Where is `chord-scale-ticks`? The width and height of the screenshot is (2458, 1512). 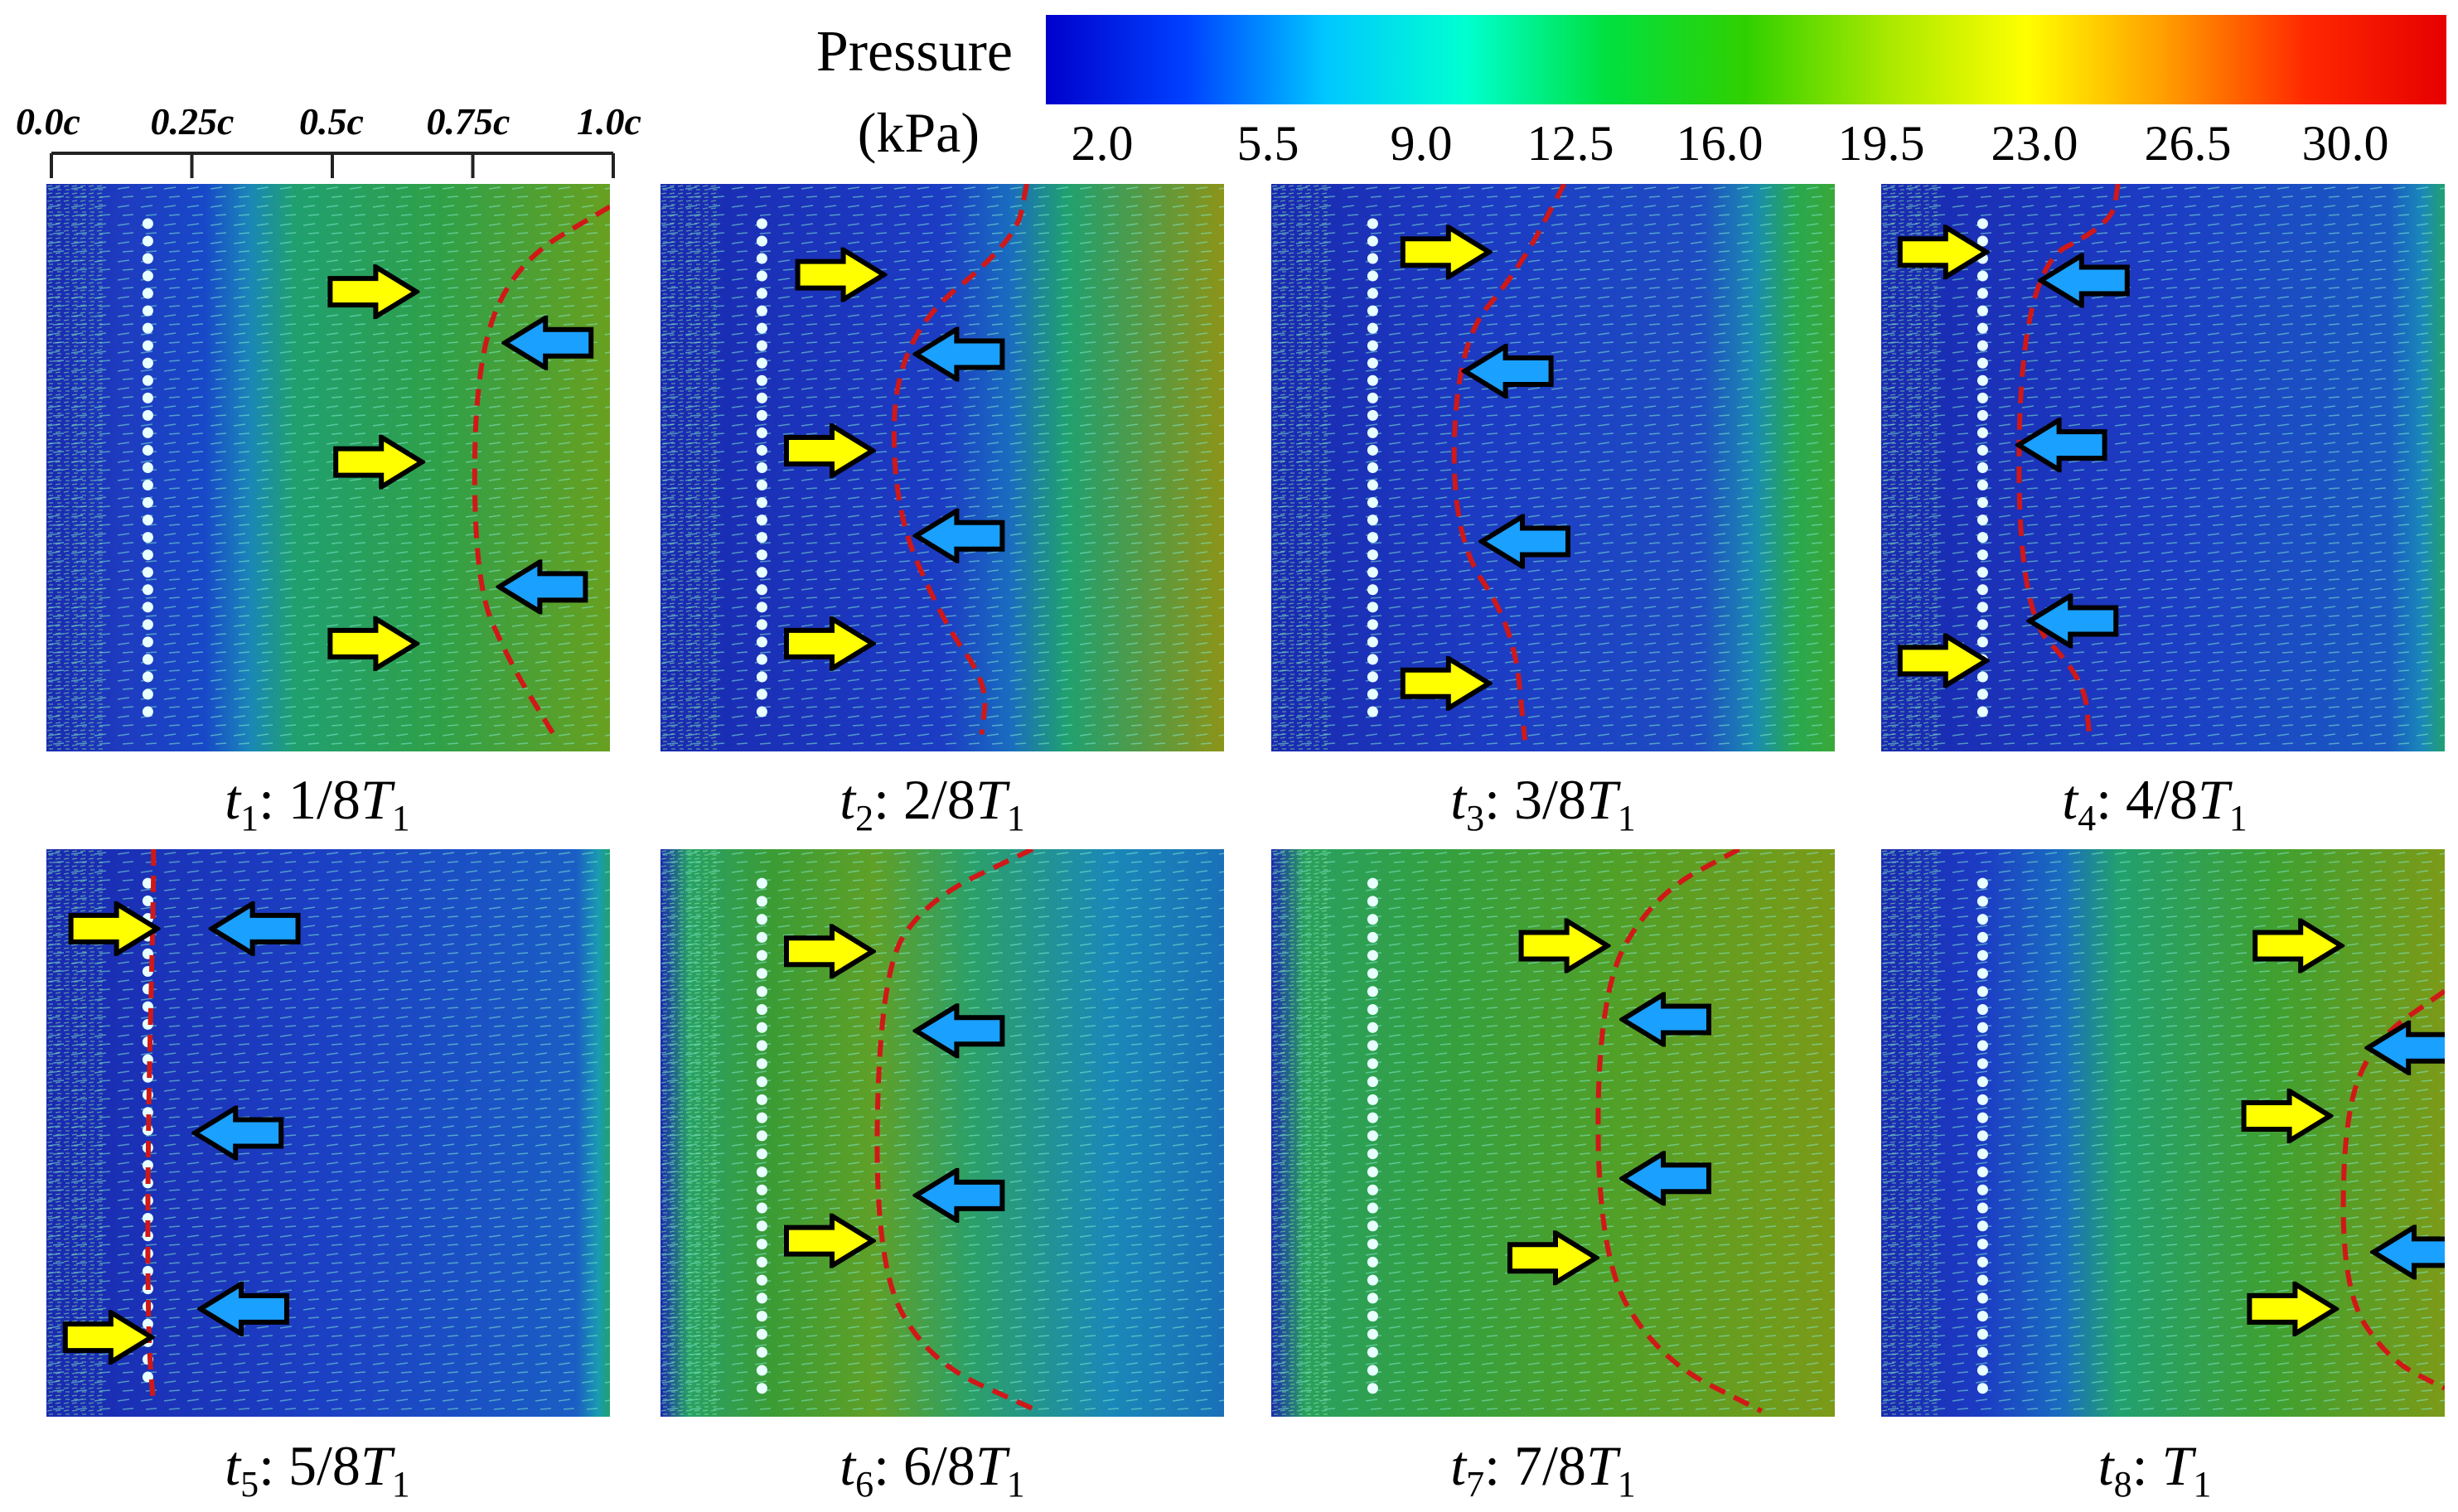 chord-scale-ticks is located at coordinates (332, 165).